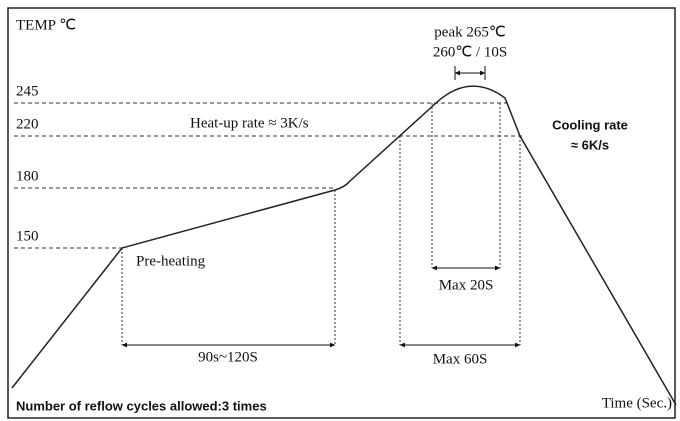  Describe the element at coordinates (27, 124) in the screenshot. I see `level-label: 220` at that location.